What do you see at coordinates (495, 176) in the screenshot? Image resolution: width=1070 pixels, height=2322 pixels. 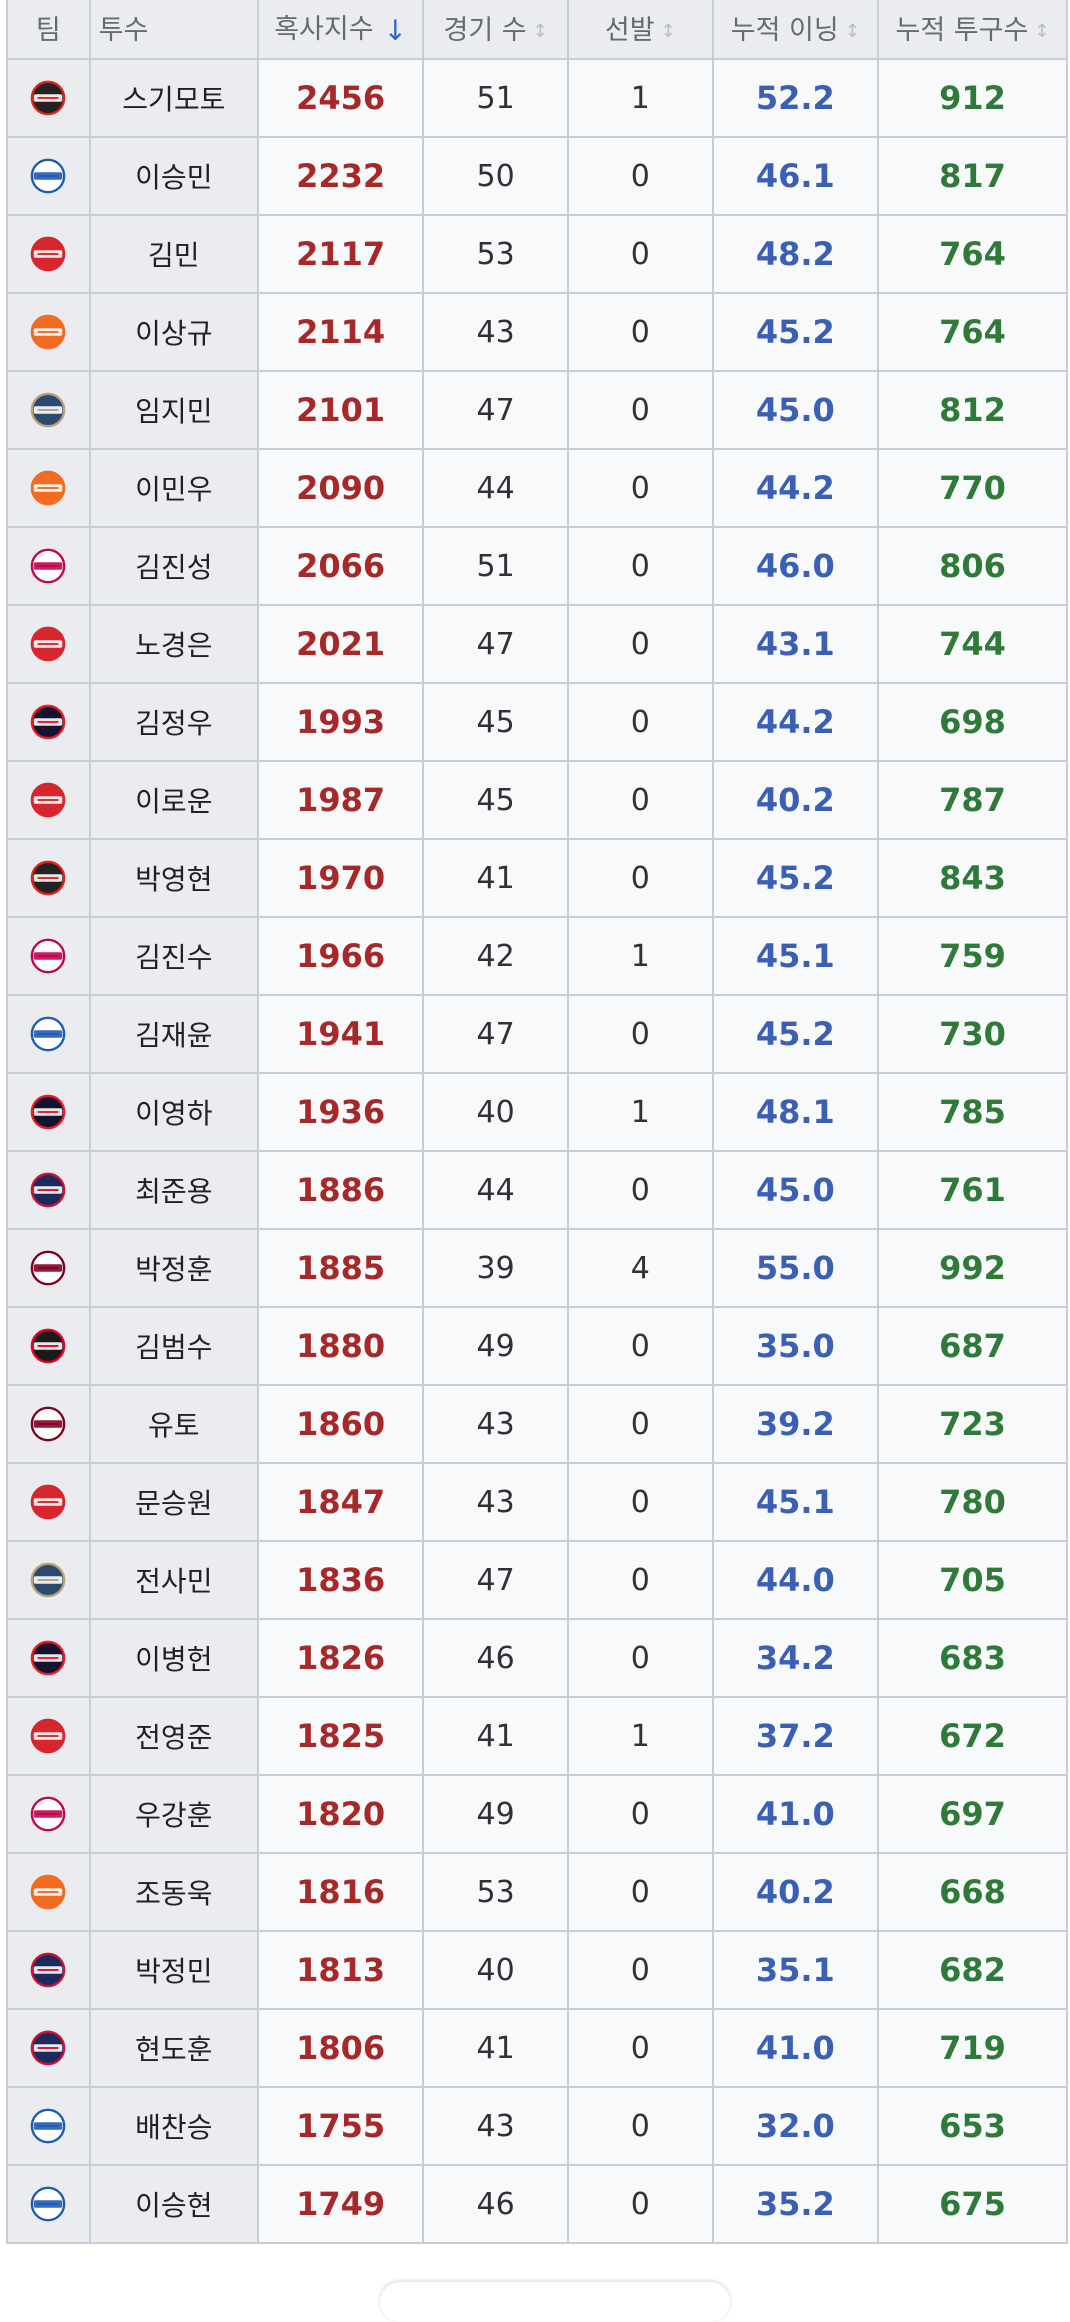 I see `games-value: 50` at bounding box center [495, 176].